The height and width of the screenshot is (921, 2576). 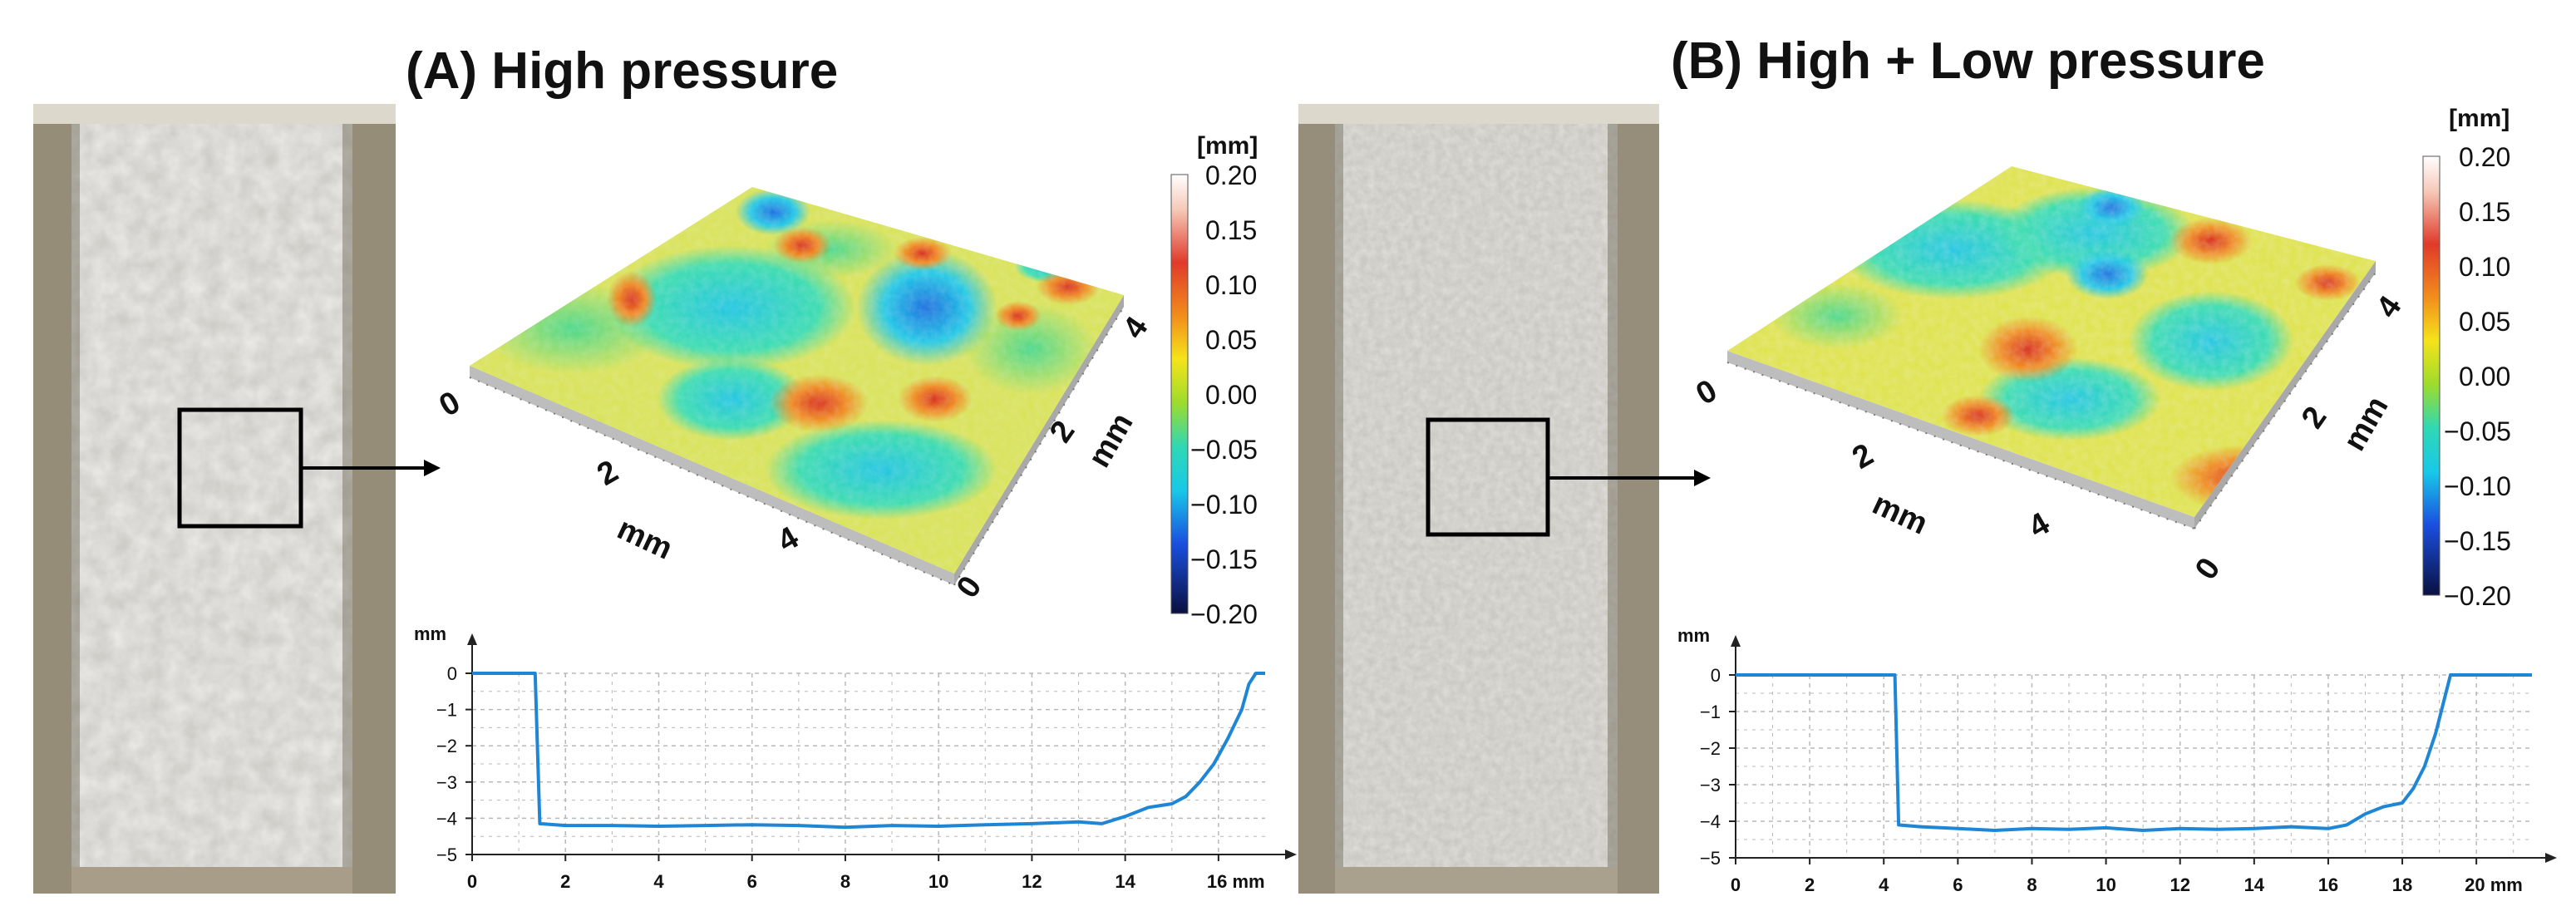 I want to click on panel-a-photo, so click(x=237, y=499).